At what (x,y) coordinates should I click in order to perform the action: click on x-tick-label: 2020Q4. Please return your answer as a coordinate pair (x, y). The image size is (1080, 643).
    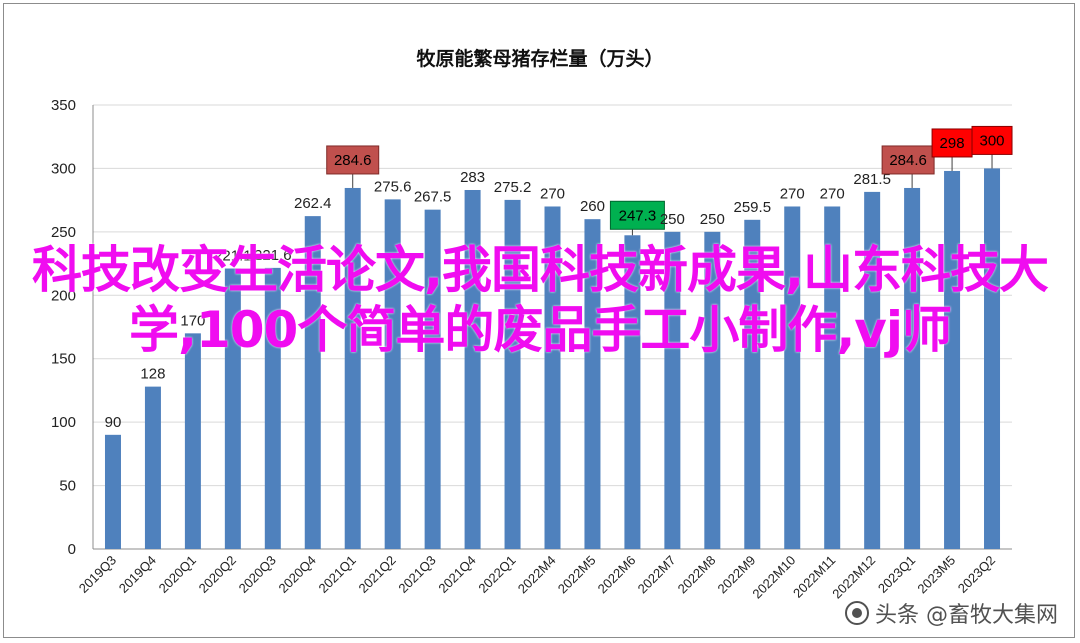
    Looking at the image, I should click on (297, 574).